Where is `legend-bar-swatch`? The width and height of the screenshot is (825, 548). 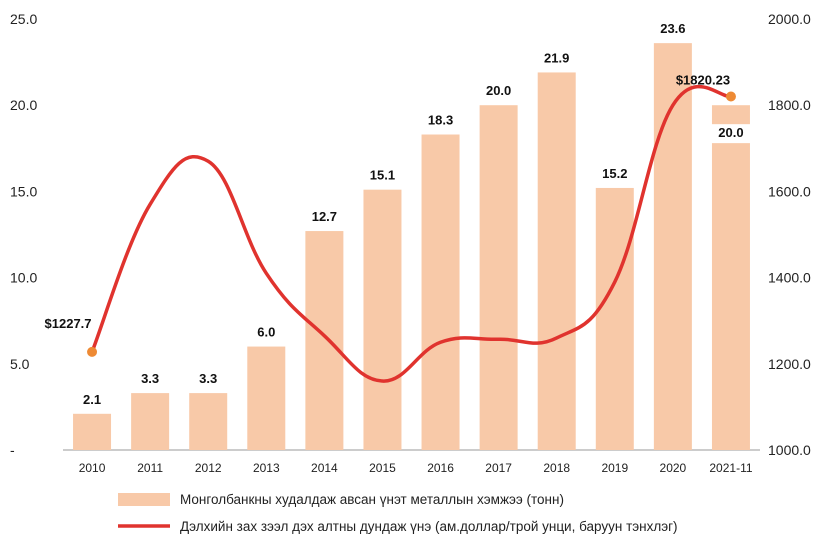
legend-bar-swatch is located at coordinates (144, 499).